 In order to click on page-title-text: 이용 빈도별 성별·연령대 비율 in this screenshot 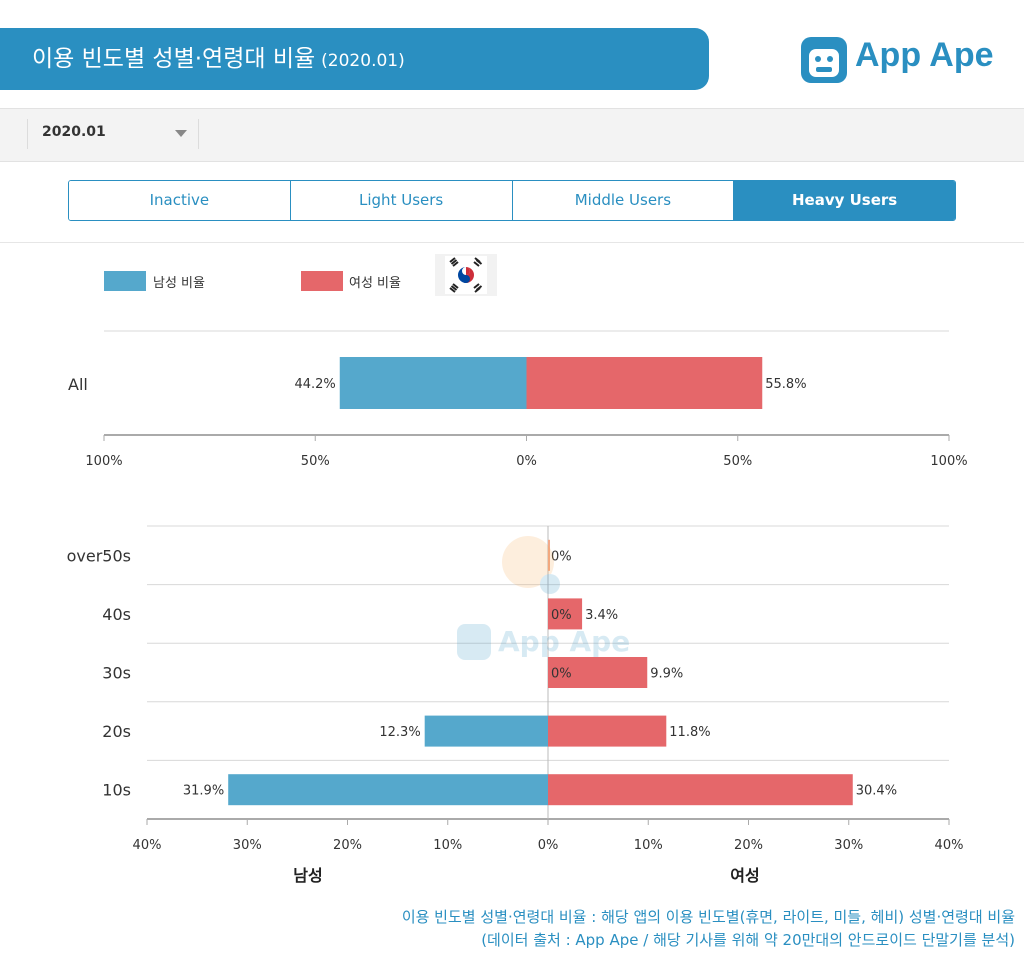, I will do `click(174, 59)`.